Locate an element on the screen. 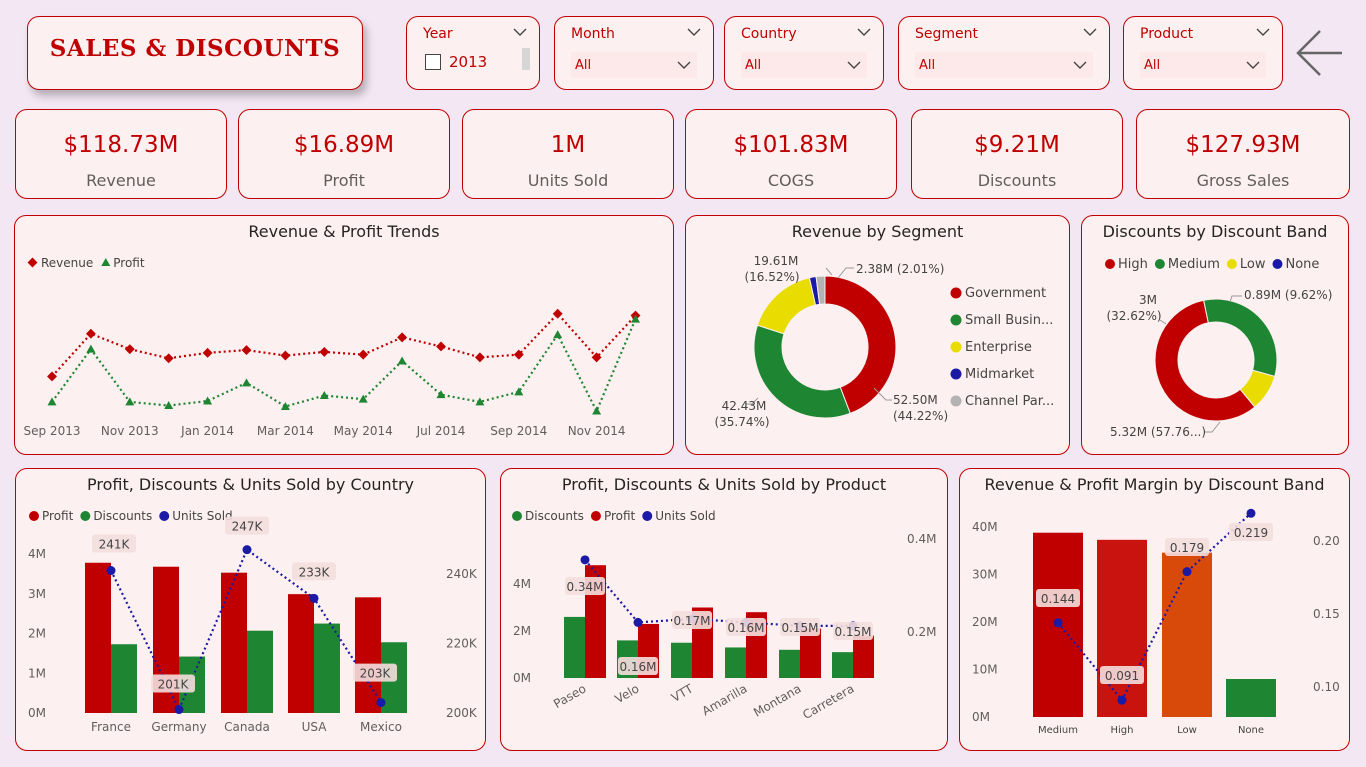  y2-tick-label: 0.10 is located at coordinates (1326, 687).